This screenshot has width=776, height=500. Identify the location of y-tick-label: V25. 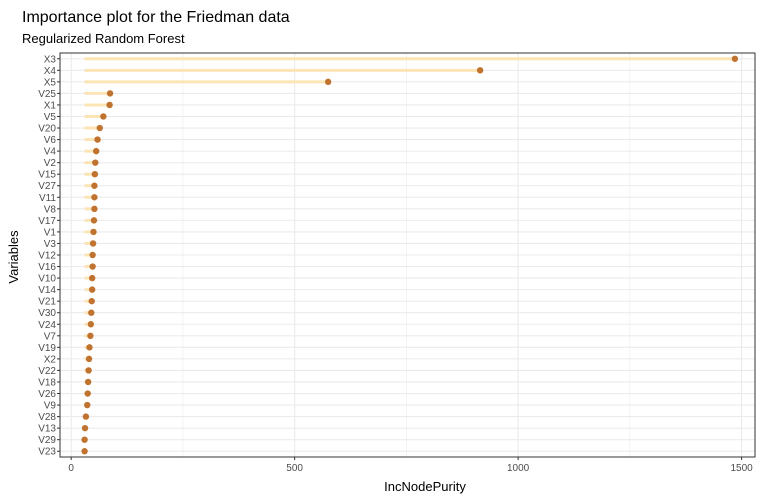
(47, 94).